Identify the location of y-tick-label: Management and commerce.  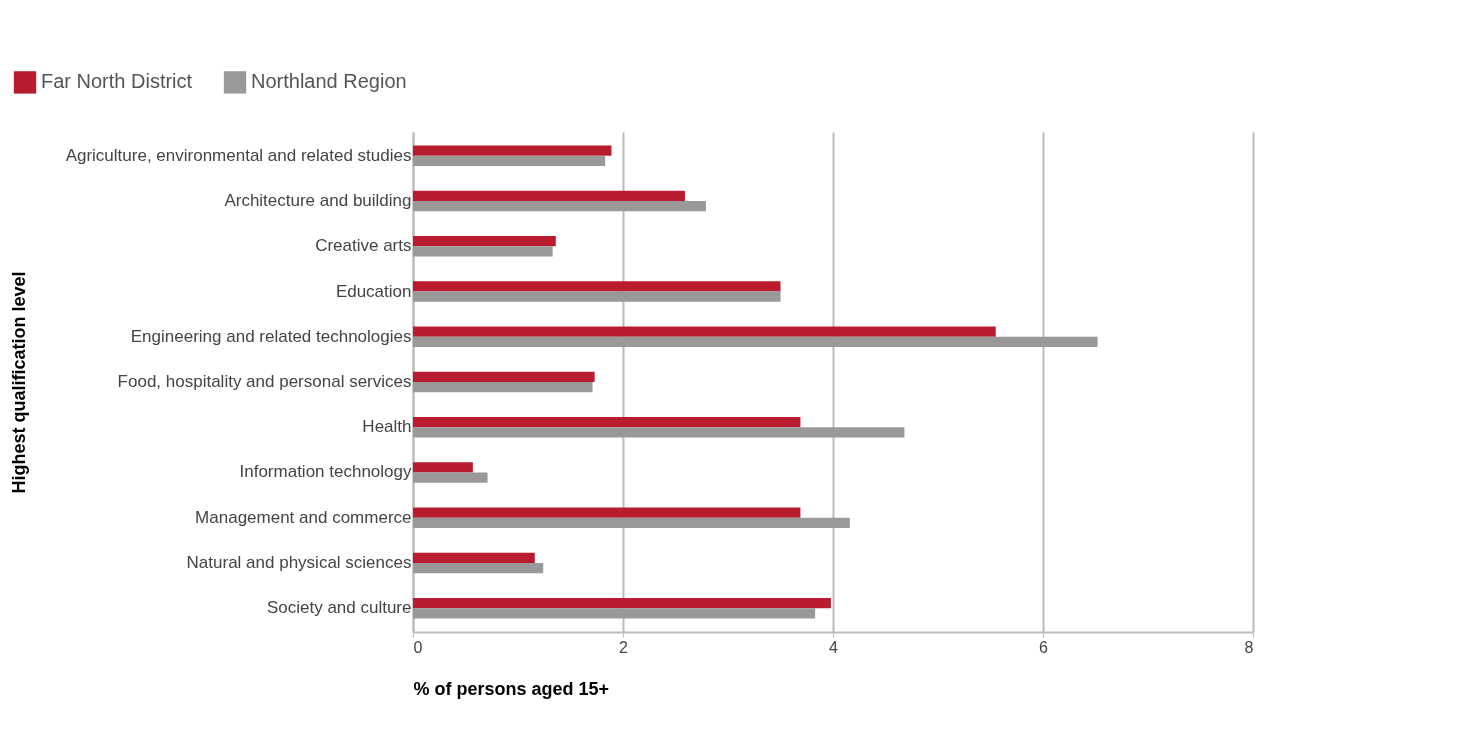
(303, 517).